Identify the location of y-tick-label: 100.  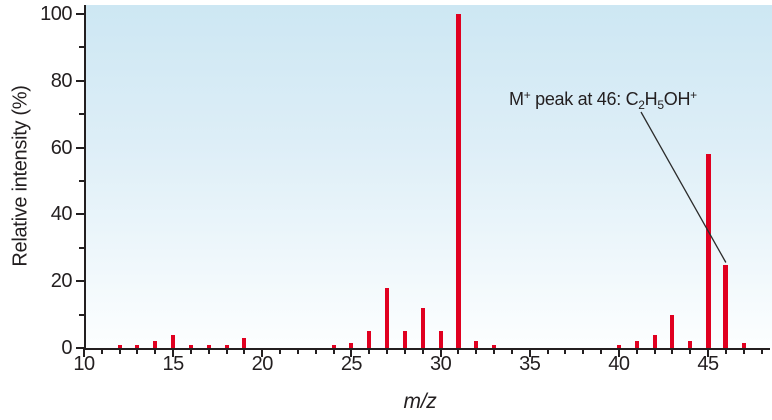
(56, 14).